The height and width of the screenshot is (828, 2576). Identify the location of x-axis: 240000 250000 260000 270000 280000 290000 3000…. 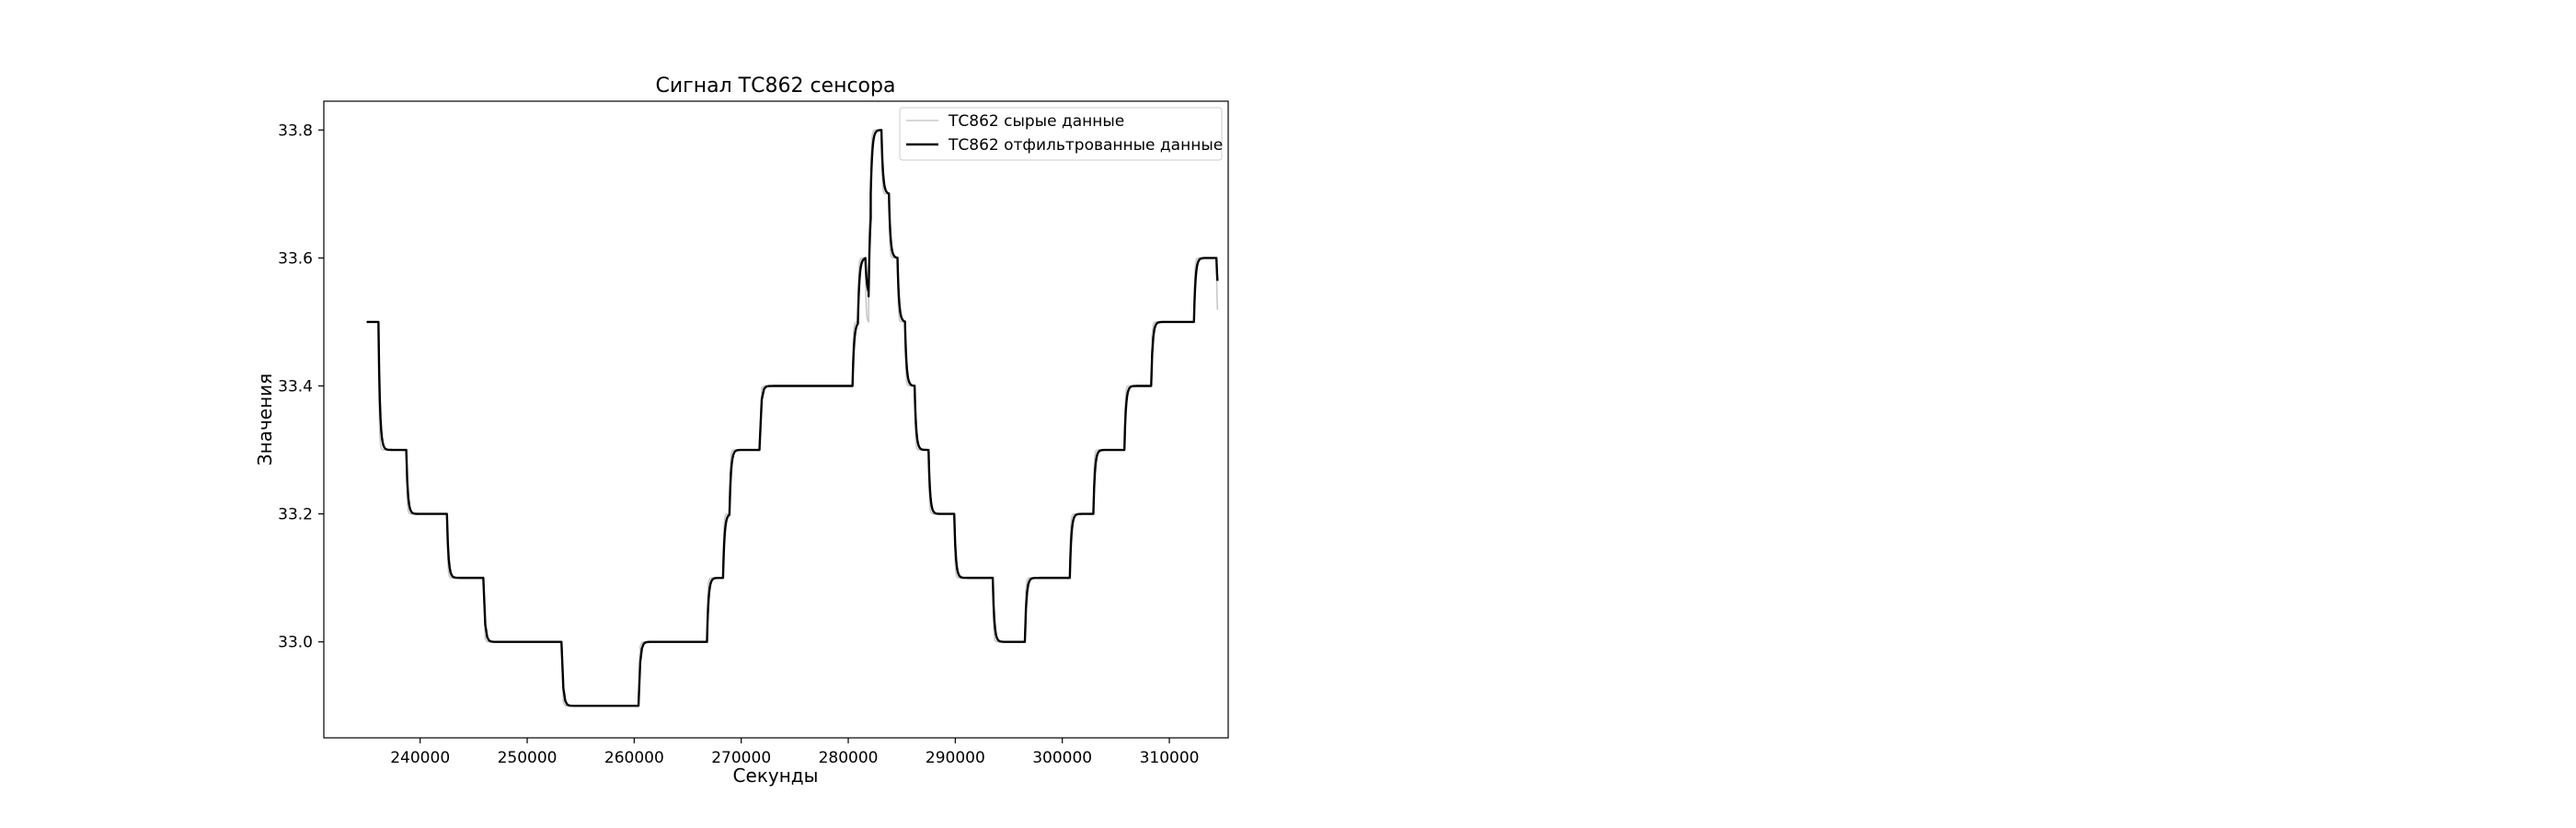
(794, 752).